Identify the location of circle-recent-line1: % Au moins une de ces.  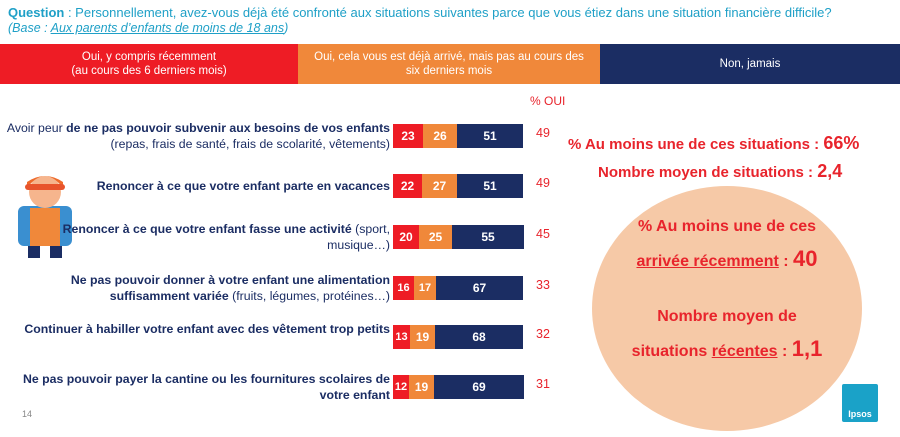
(727, 226).